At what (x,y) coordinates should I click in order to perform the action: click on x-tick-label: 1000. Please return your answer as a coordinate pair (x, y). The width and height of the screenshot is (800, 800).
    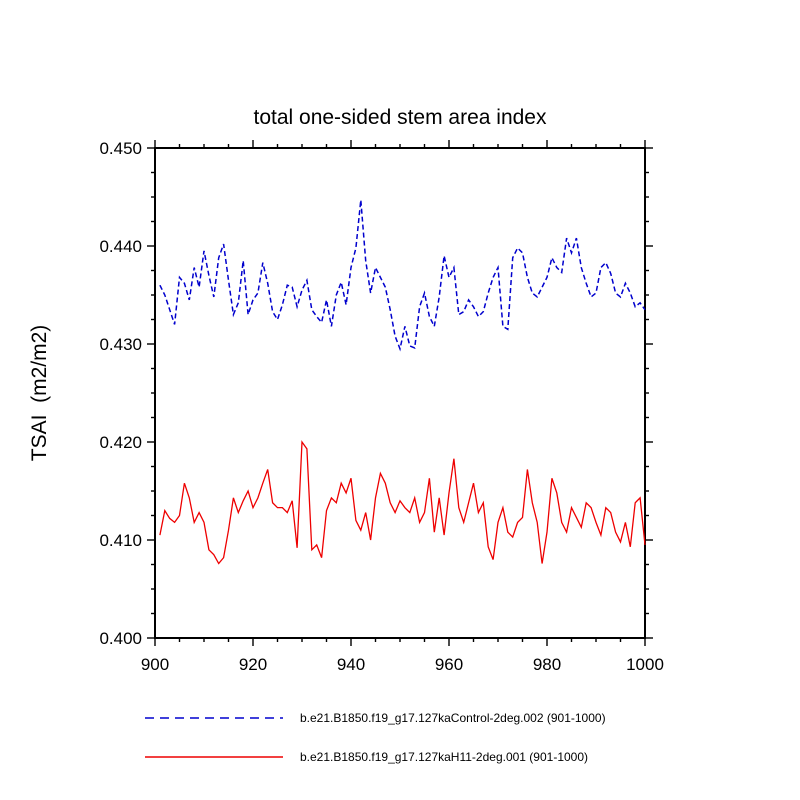
    Looking at the image, I should click on (645, 664).